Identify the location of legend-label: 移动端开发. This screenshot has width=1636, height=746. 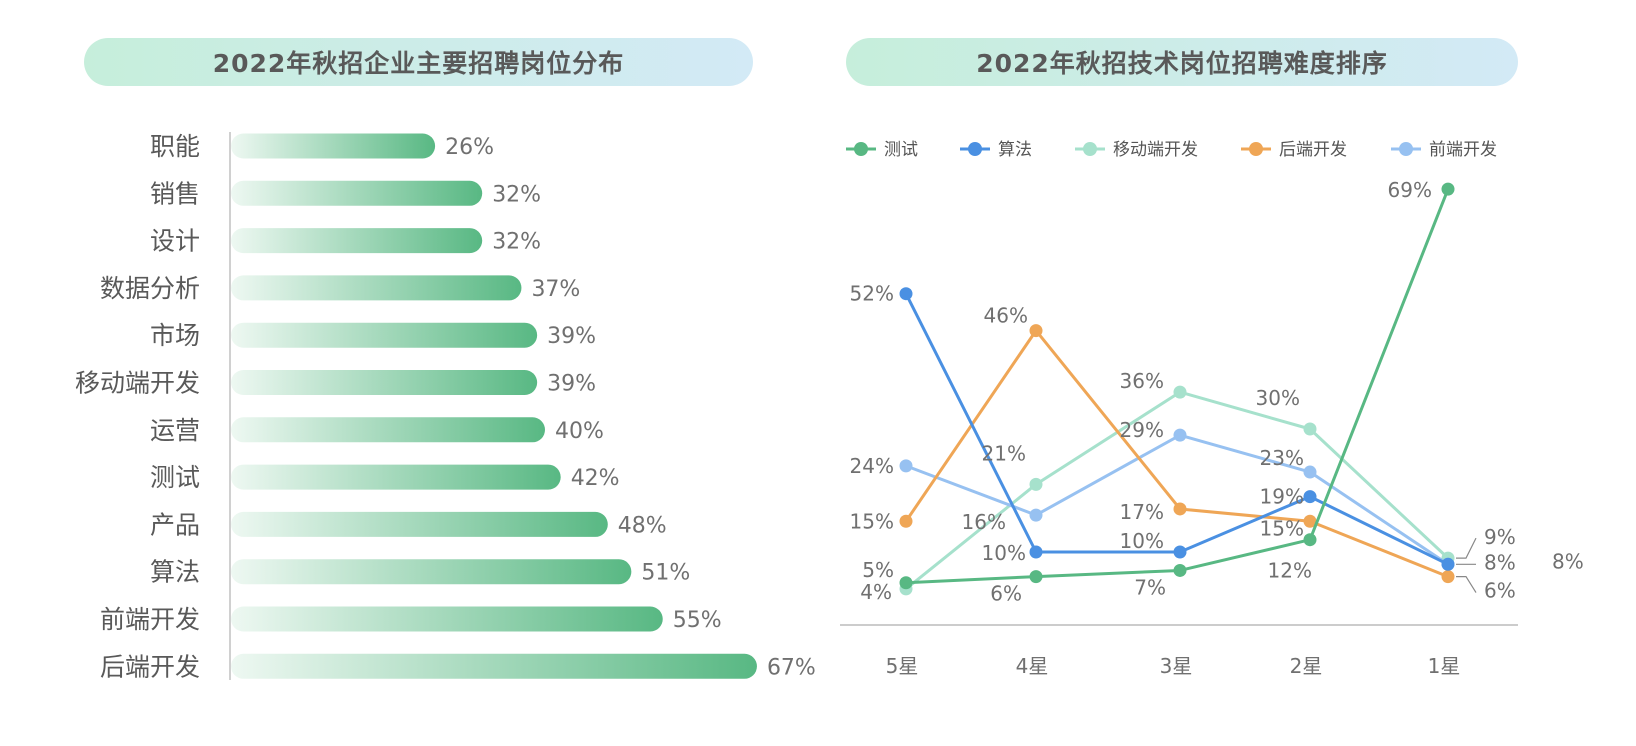
(1155, 150).